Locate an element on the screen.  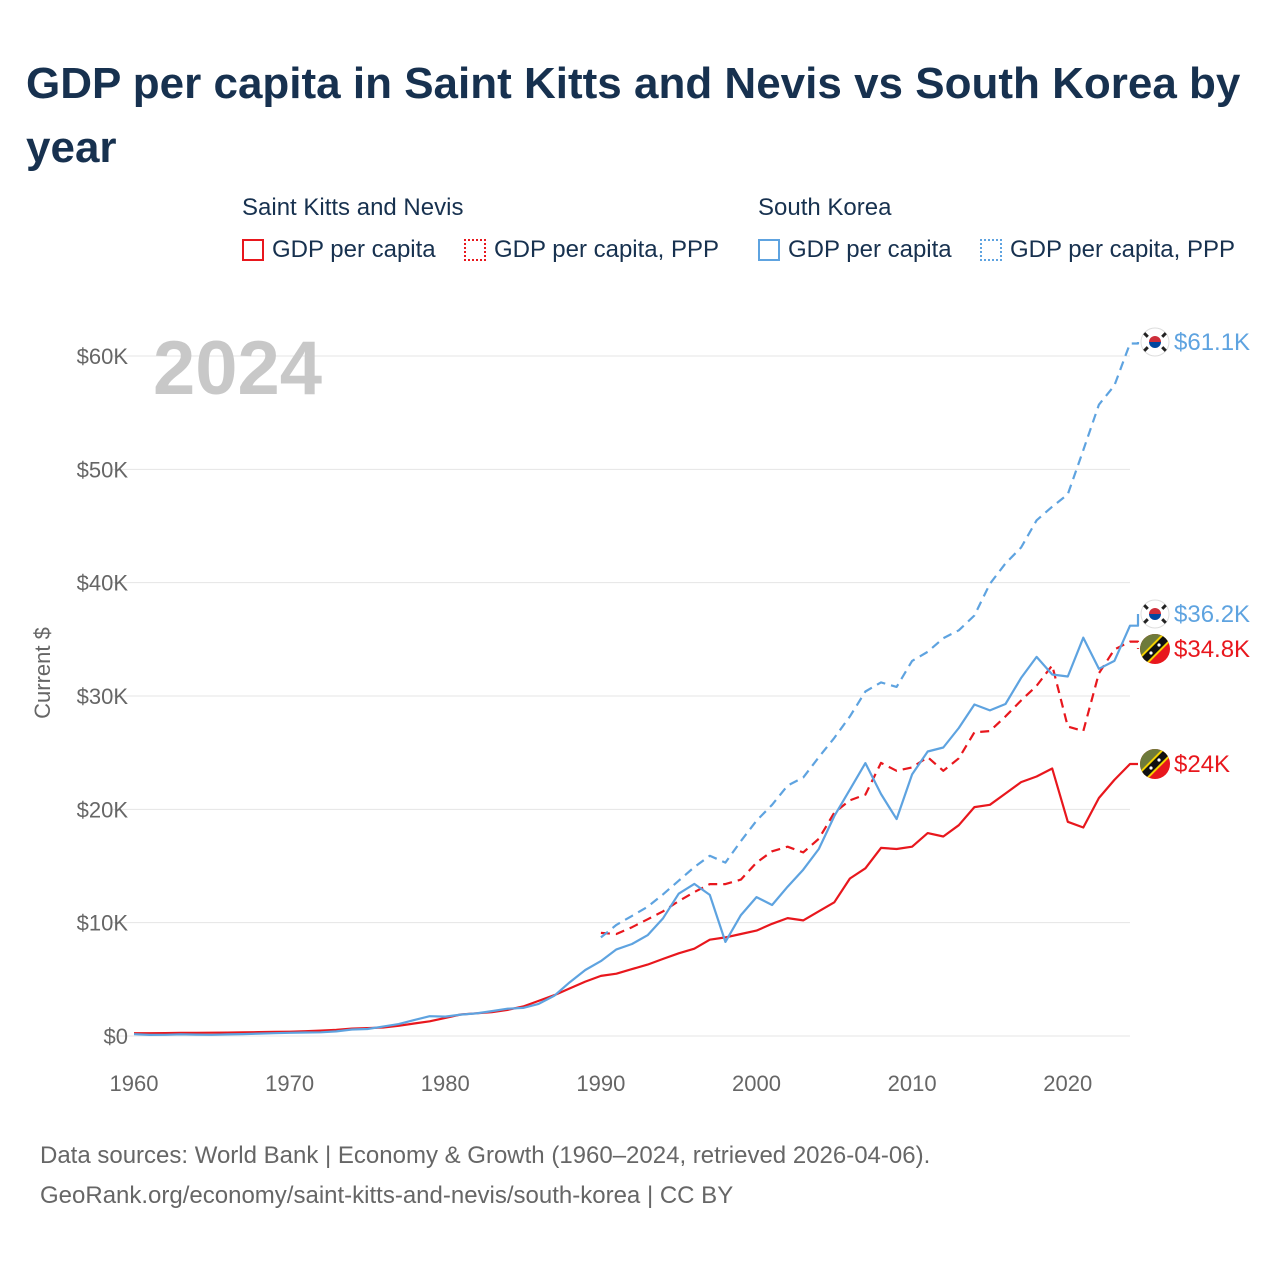
y-tick-label: $30K is located at coordinates (103, 696).